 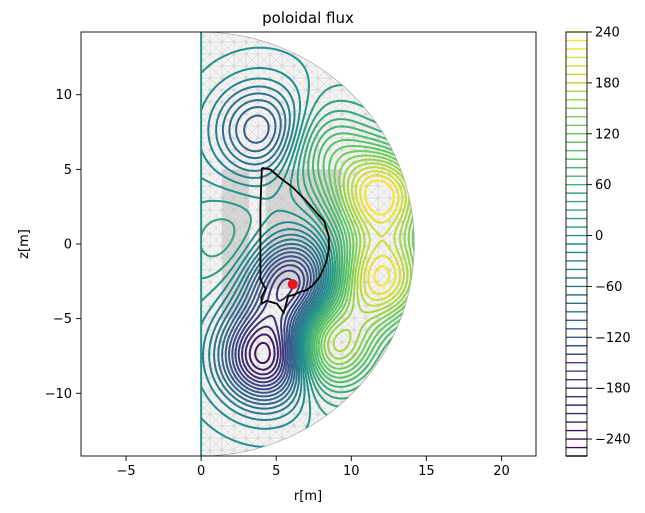 What do you see at coordinates (599, 236) in the screenshot?
I see `colorbar-tick-label: 0` at bounding box center [599, 236].